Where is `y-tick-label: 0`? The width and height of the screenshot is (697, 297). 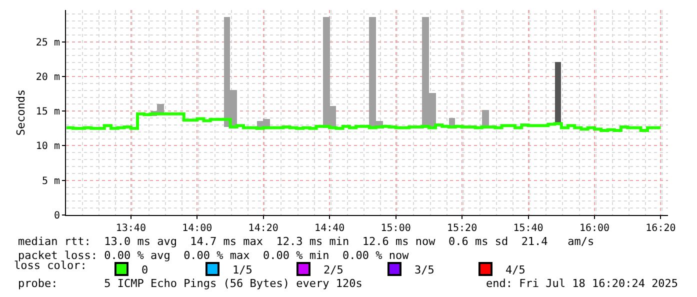 y-tick-label: 0 is located at coordinates (57, 216).